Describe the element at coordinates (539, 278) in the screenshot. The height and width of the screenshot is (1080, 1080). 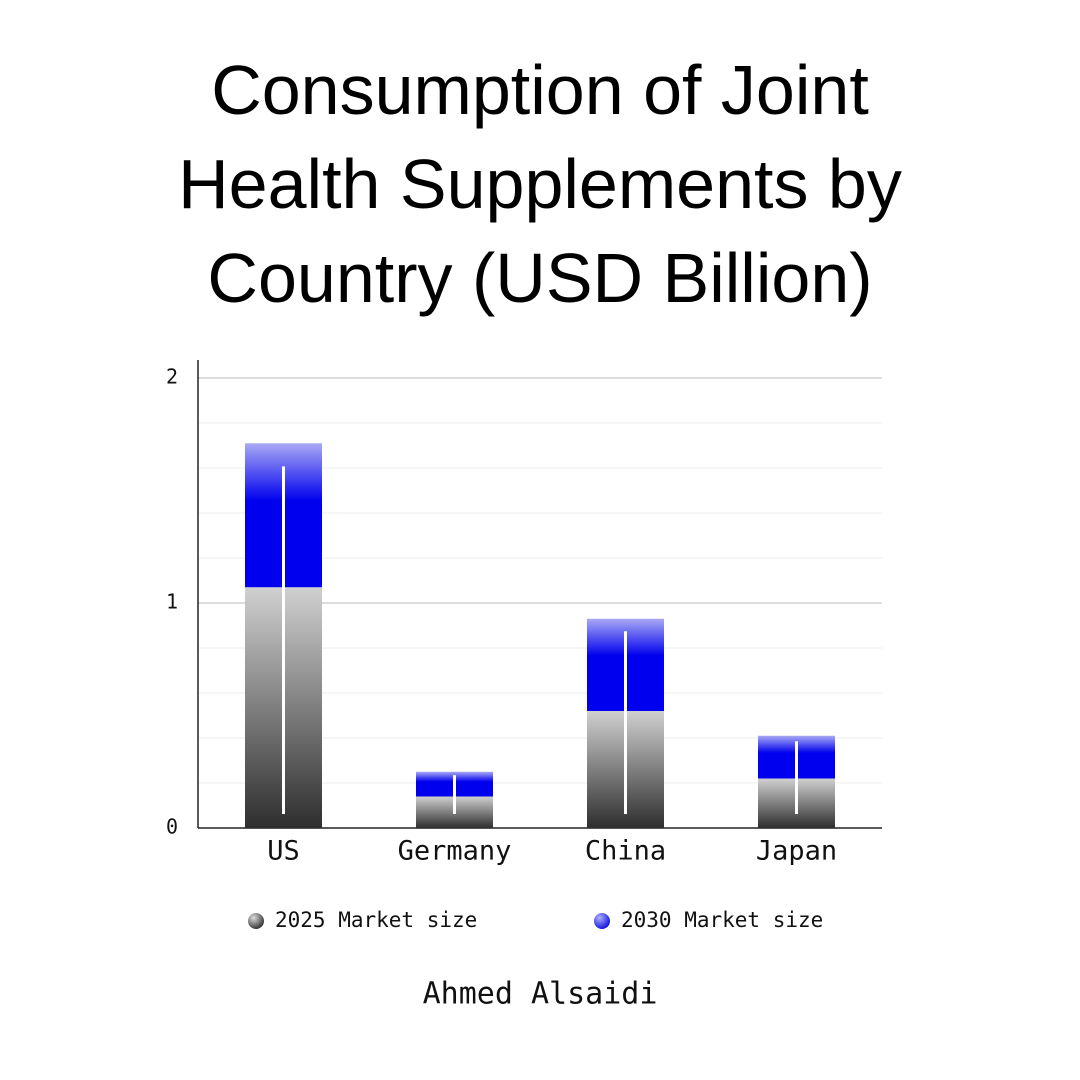
I see `chart-title: Country (USD Billion)` at that location.